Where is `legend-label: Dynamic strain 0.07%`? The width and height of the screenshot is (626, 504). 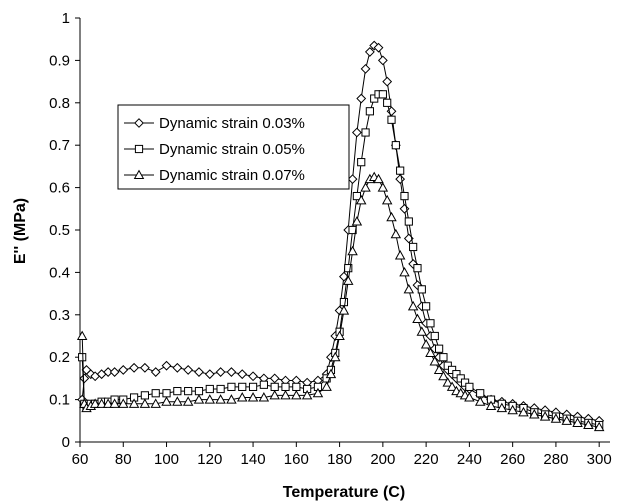
legend-label: Dynamic strain 0.07% is located at coordinates (232, 175).